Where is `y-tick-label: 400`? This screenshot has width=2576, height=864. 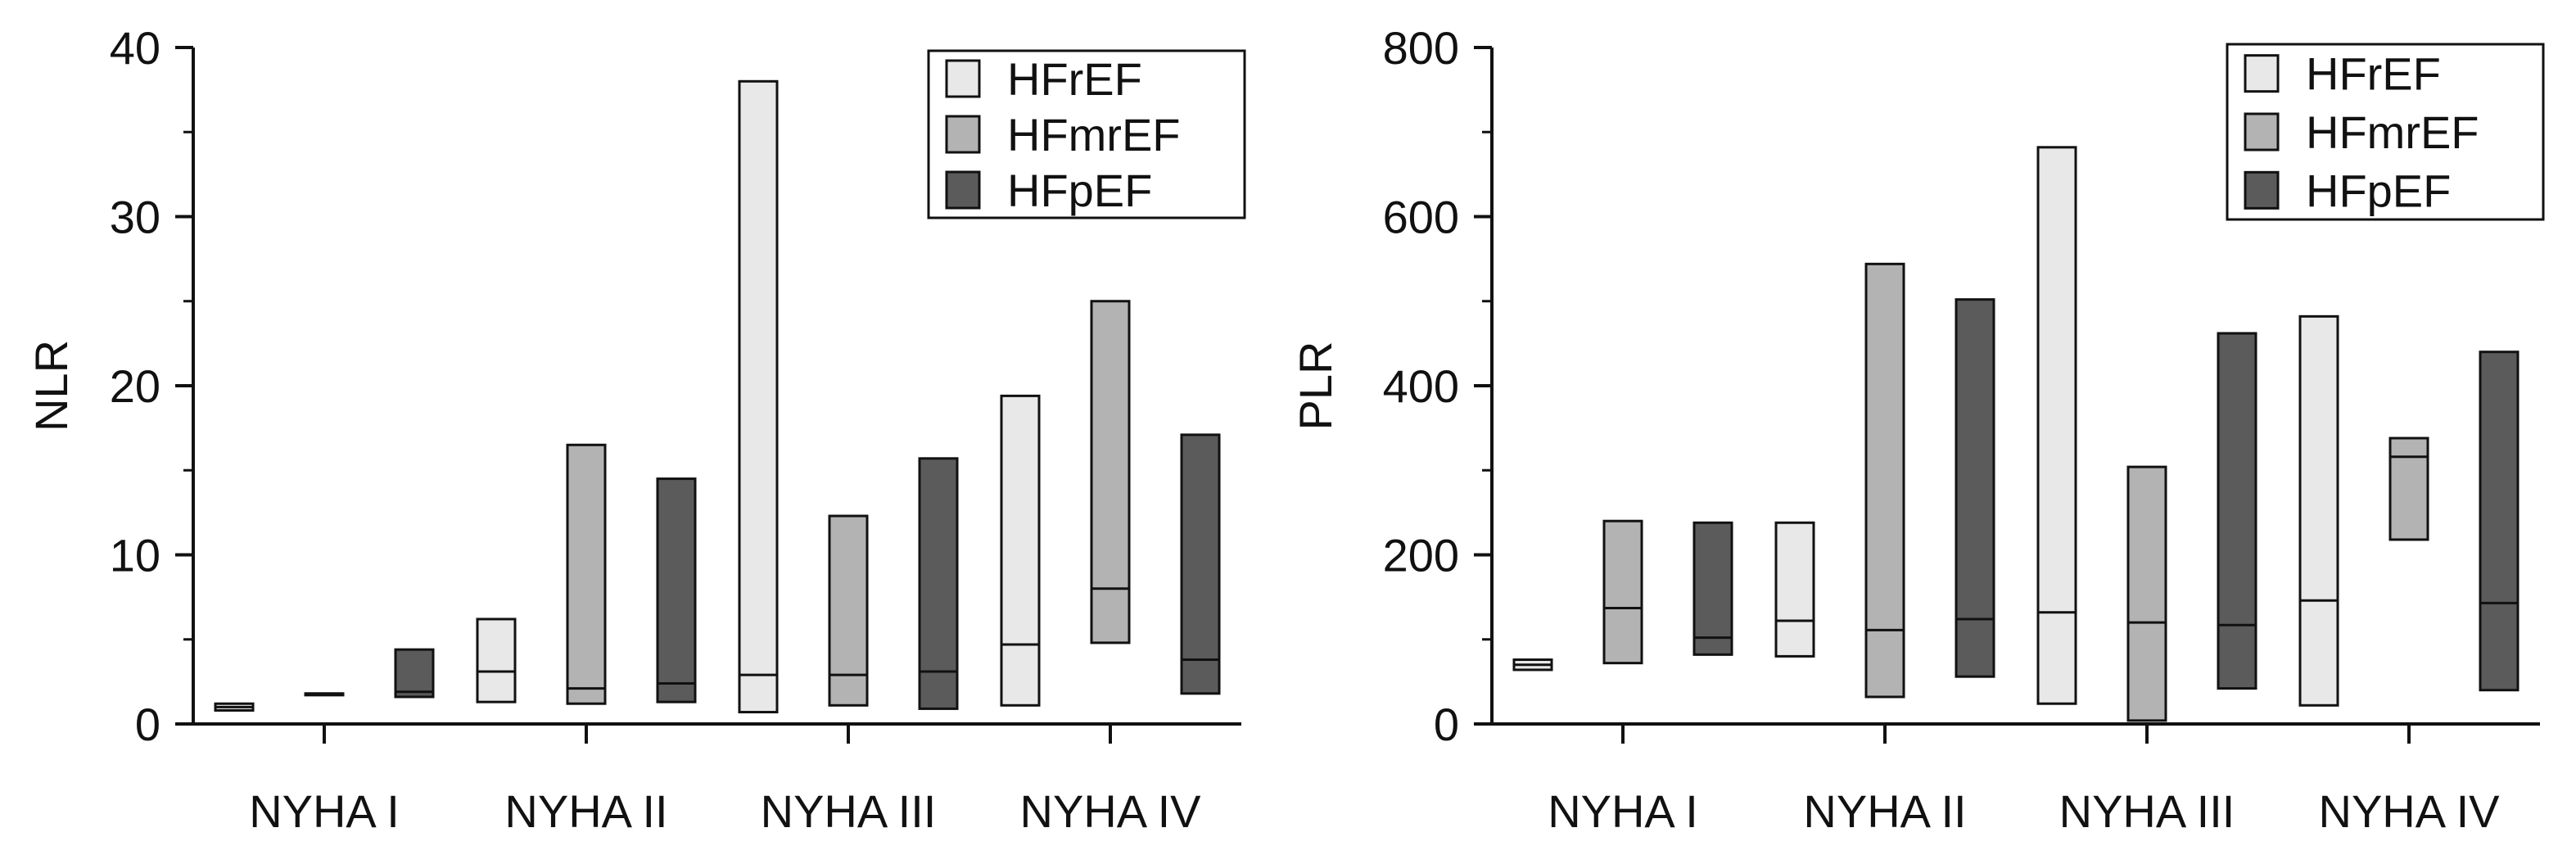 y-tick-label: 400 is located at coordinates (1421, 386).